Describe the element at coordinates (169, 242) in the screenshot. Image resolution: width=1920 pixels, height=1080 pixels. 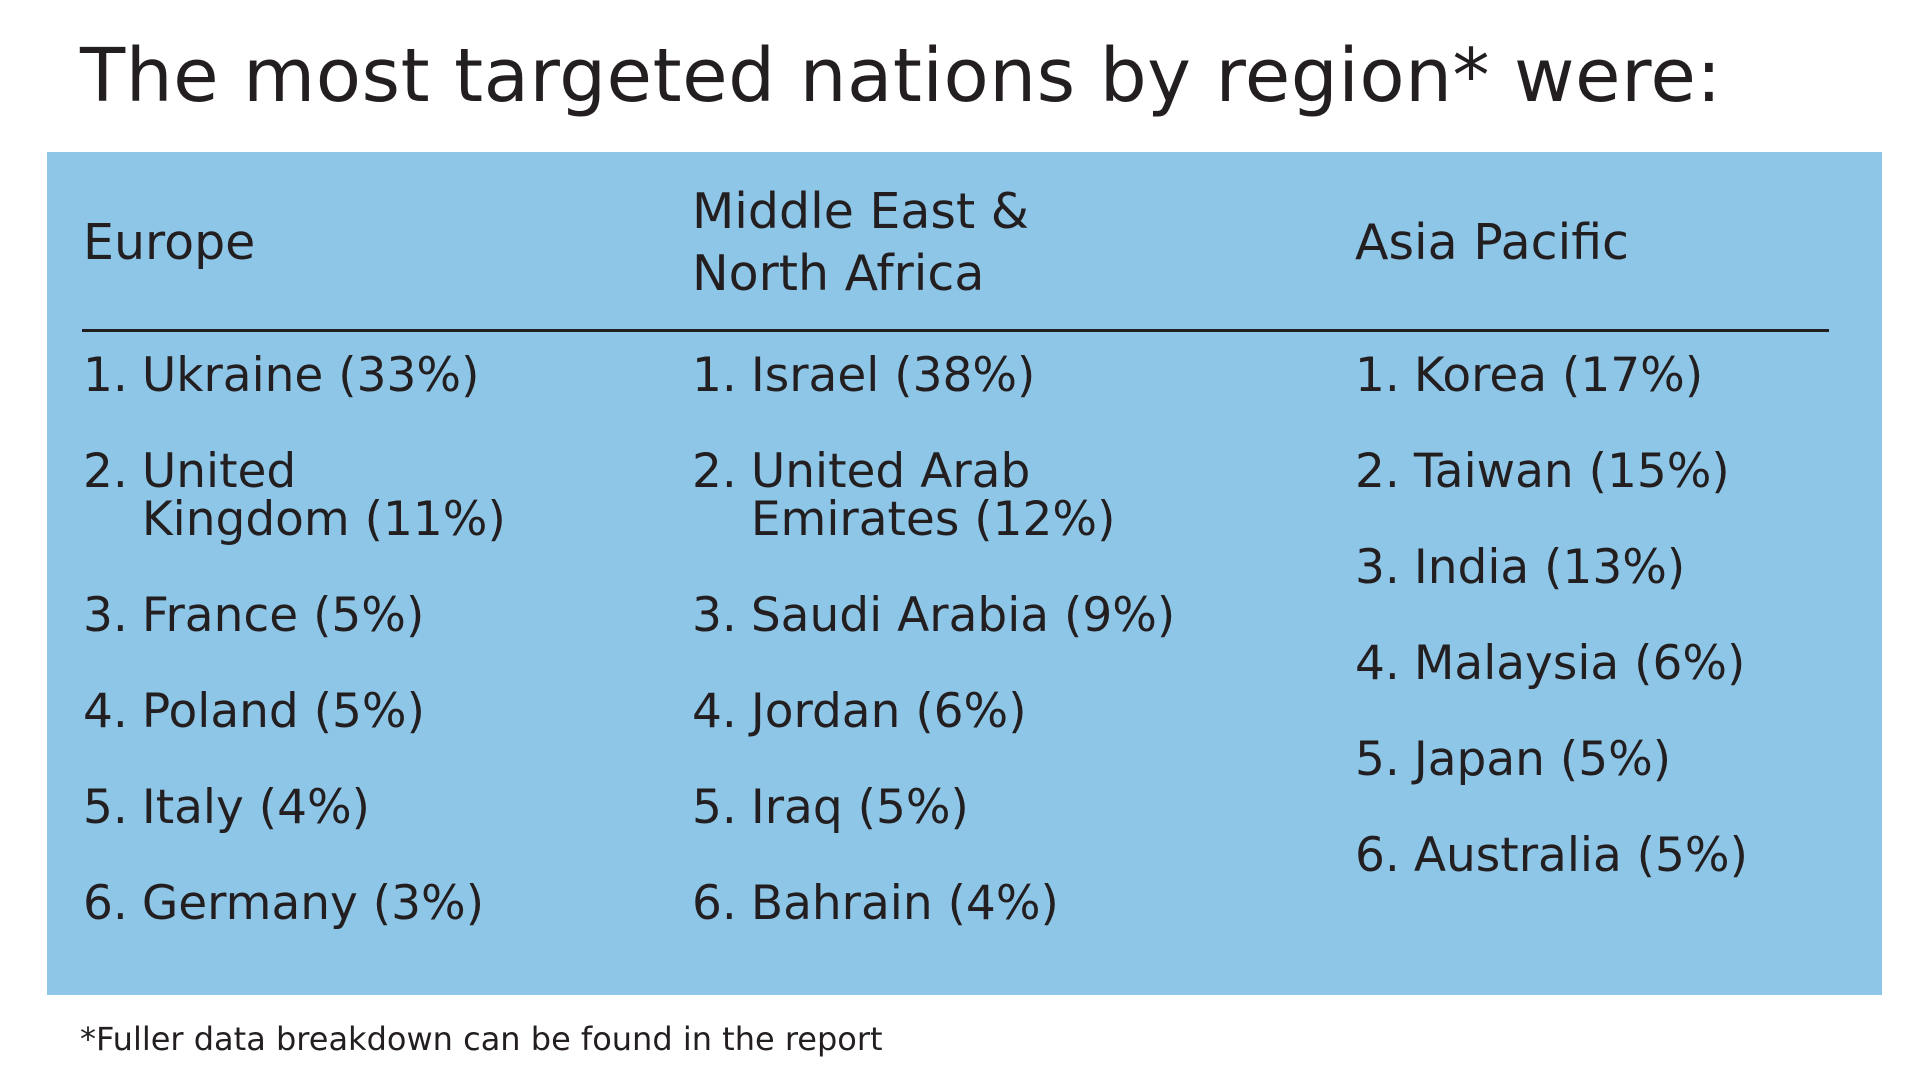
I see `region-heading-europe: Europe` at that location.